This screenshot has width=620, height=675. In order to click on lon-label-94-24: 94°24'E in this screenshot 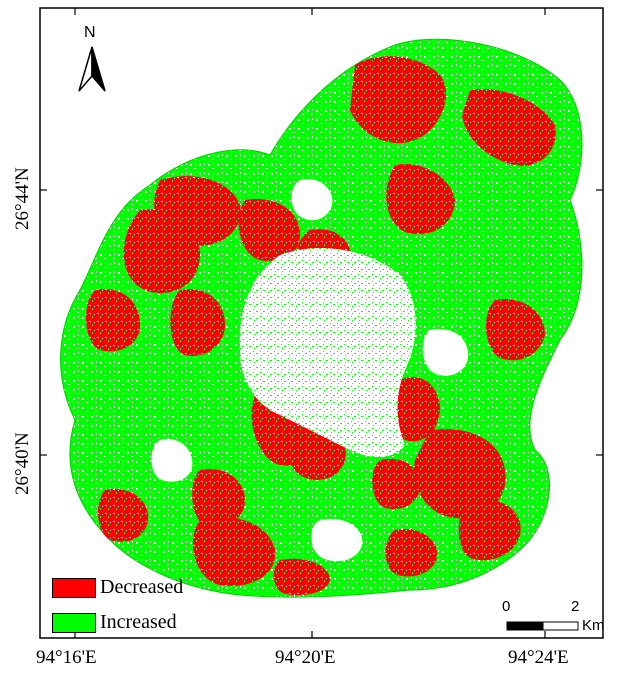, I will do `click(538, 657)`.